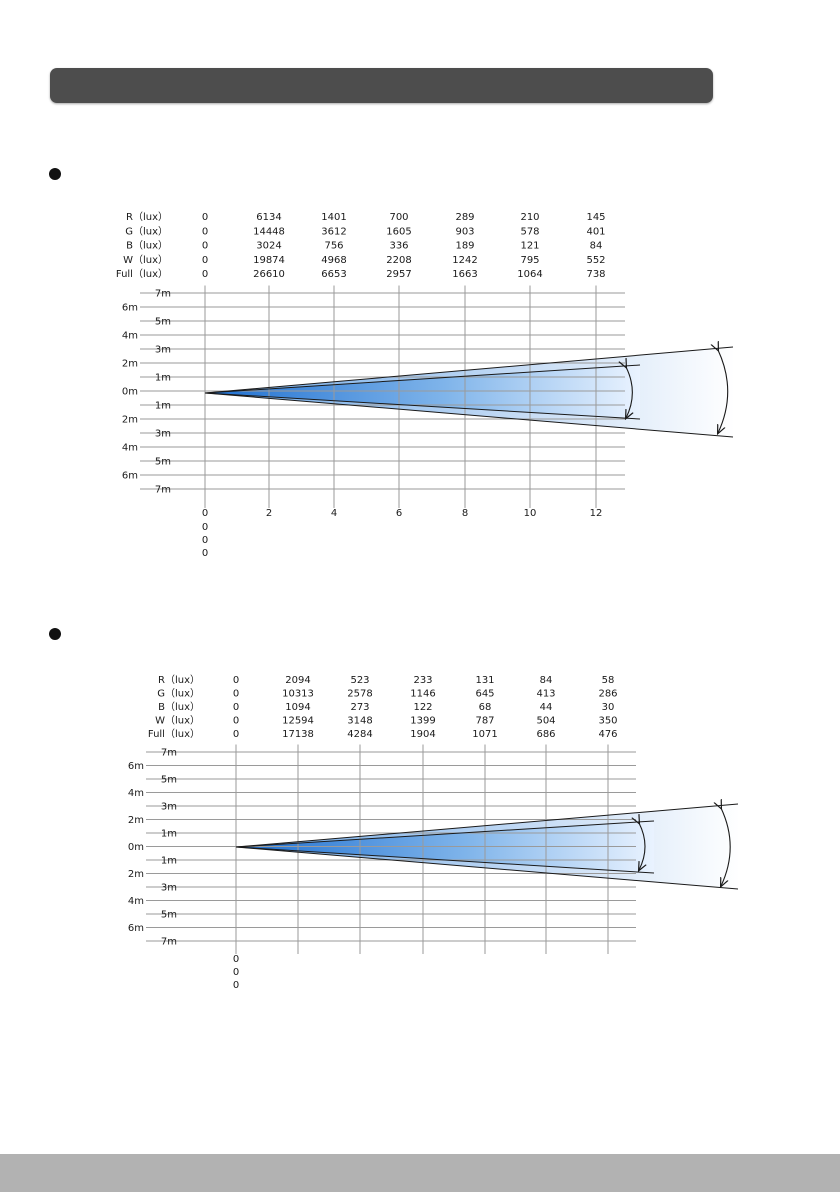  Describe the element at coordinates (136, 847) in the screenshot. I see `d2-y-label-left: 0m` at that location.